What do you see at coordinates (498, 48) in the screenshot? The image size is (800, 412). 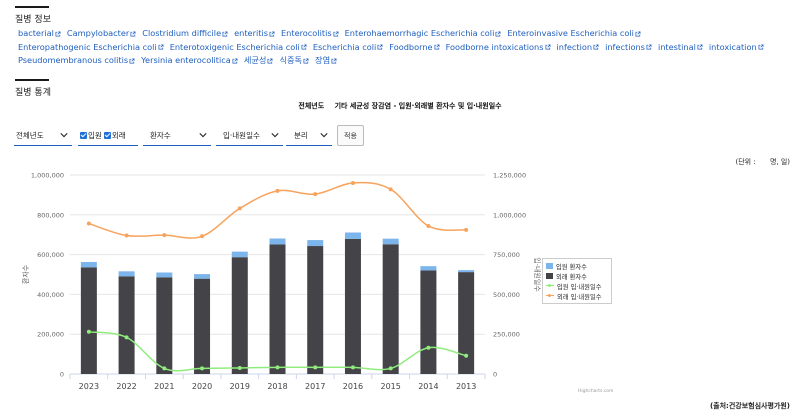 I see `keyword-tag-link: Foodborne intoxications` at bounding box center [498, 48].